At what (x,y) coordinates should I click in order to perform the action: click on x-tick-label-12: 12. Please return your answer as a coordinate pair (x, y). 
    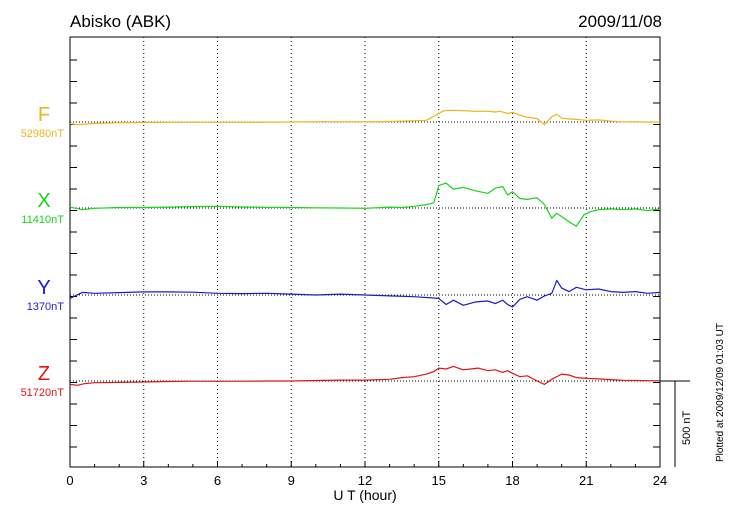
    Looking at the image, I should click on (365, 480).